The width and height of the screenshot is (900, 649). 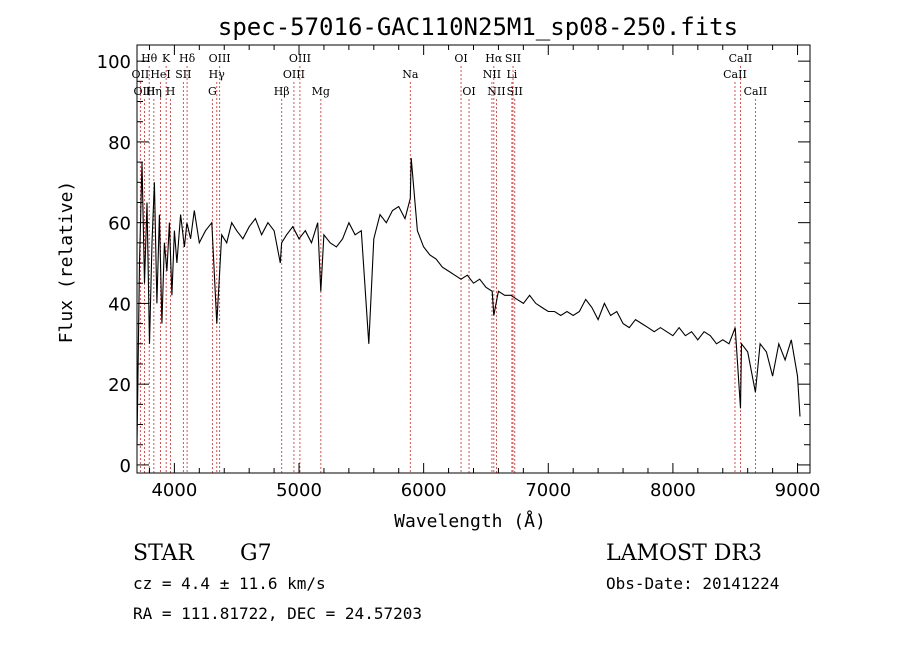 I want to click on redshift-text: cz = 4.4 ± 11.6 km/s, so click(x=229, y=583).